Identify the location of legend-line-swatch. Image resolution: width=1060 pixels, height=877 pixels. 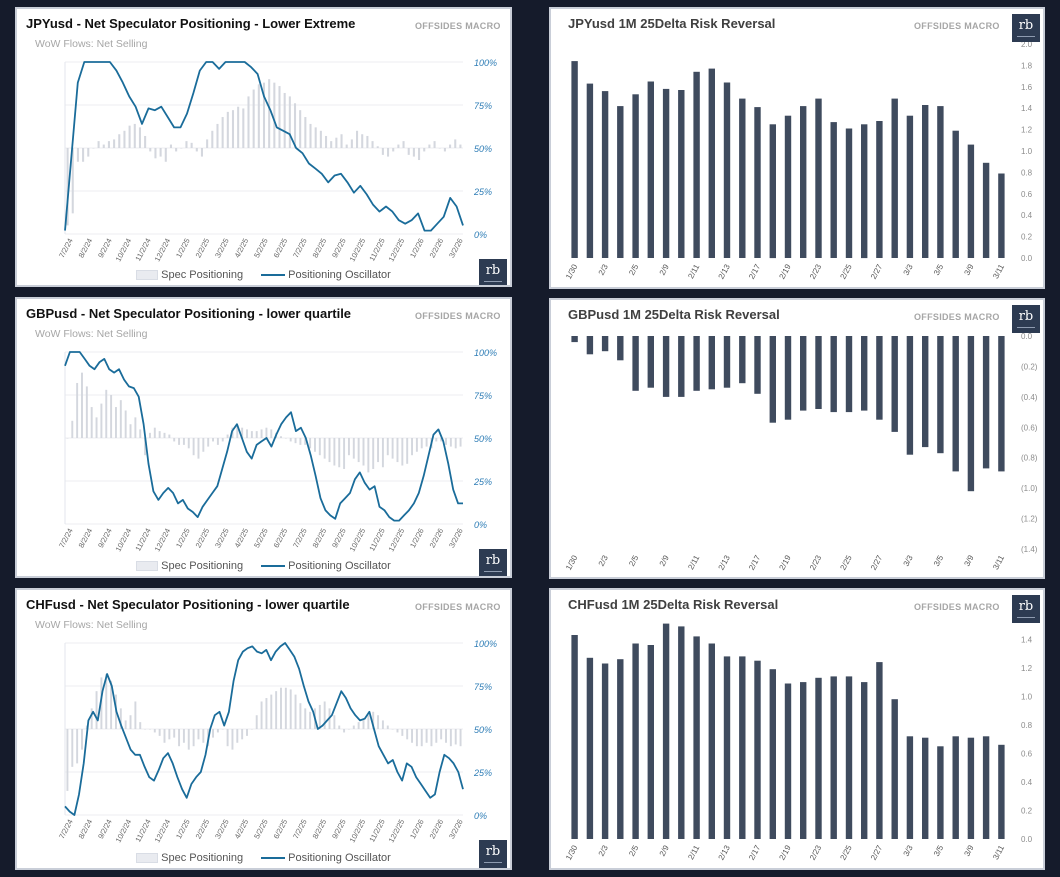
(273, 275).